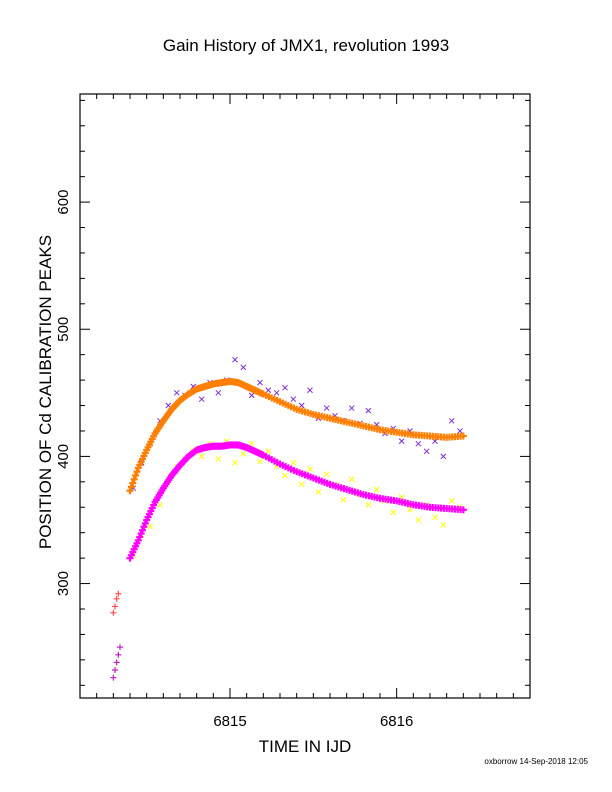 The image size is (612, 792). What do you see at coordinates (63, 202) in the screenshot?
I see `y-tick-label: 600` at bounding box center [63, 202].